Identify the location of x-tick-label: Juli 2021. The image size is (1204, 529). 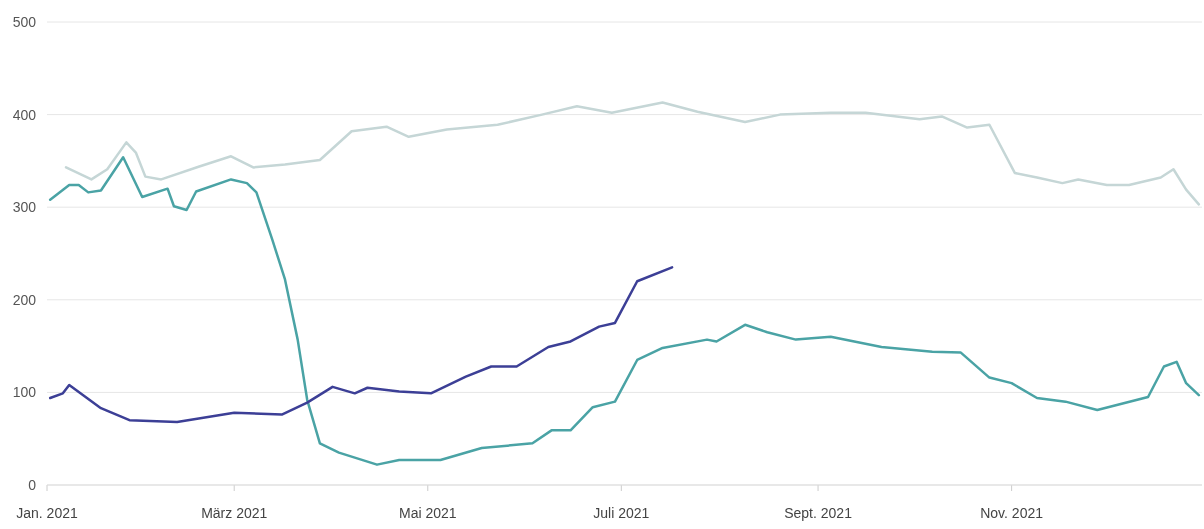
(621, 513).